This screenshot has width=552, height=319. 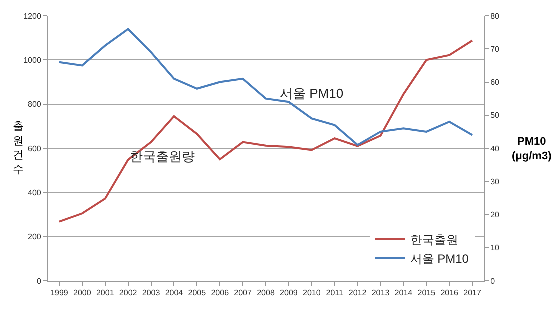 I want to click on x-tick-label: 2009, so click(x=289, y=293).